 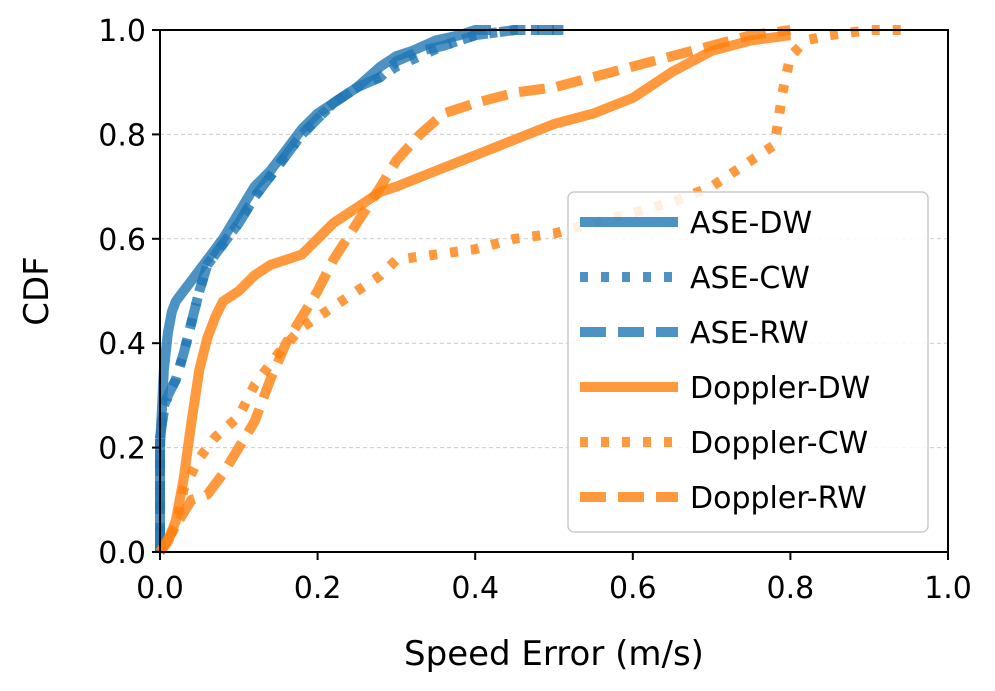 What do you see at coordinates (948, 588) in the screenshot?
I see `x-tick-label: 1.0` at bounding box center [948, 588].